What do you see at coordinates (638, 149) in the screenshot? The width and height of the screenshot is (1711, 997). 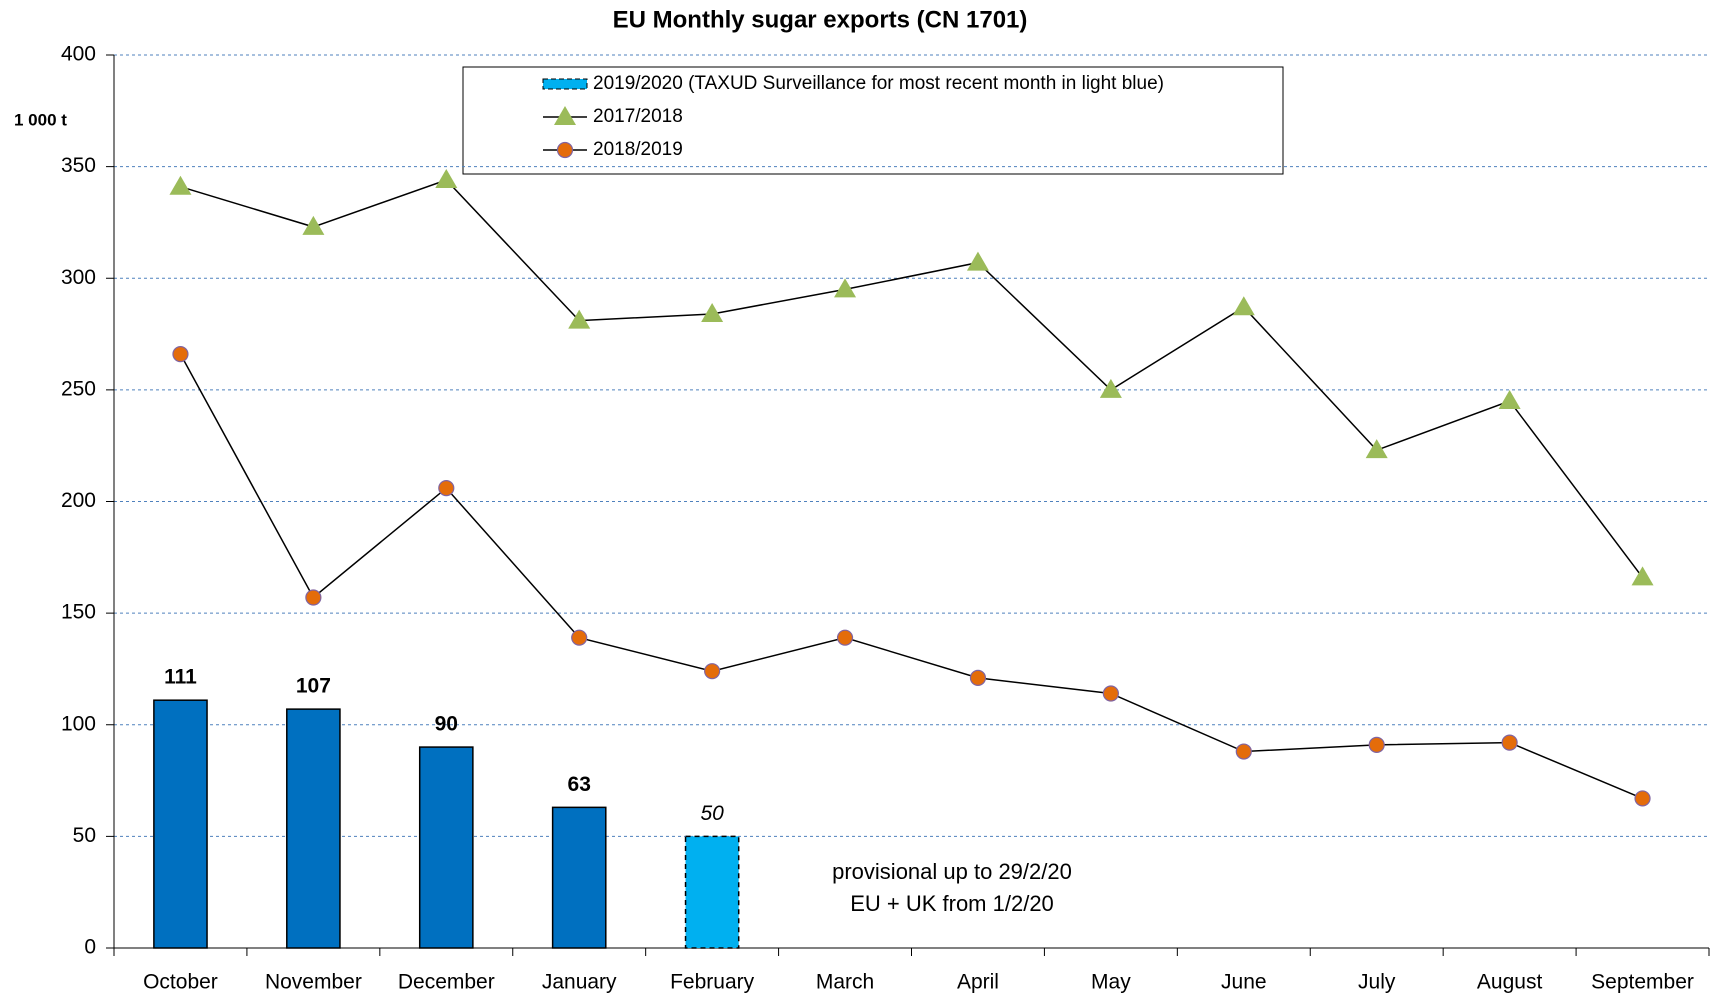 I see `legend-label: 2018/2019` at bounding box center [638, 149].